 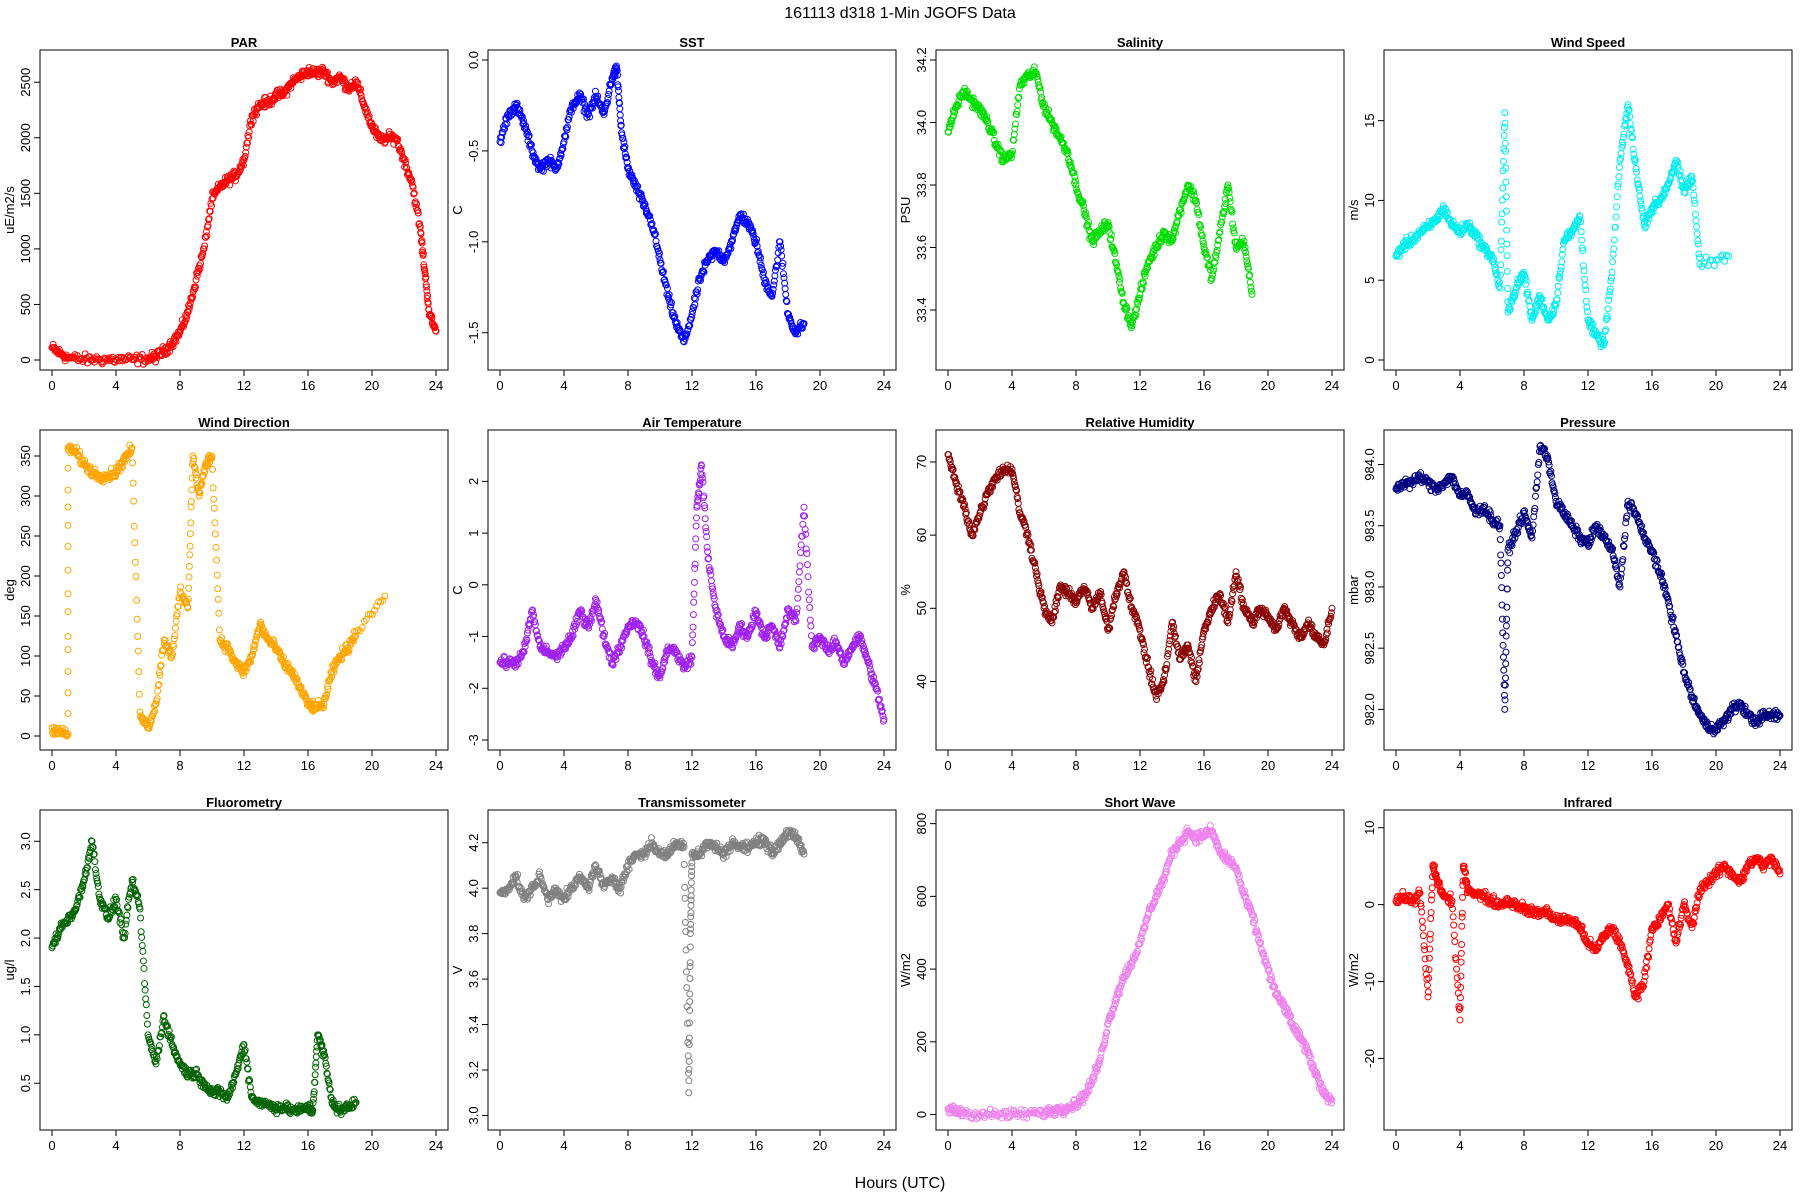 I want to click on plot-frame, so click(x=244, y=210).